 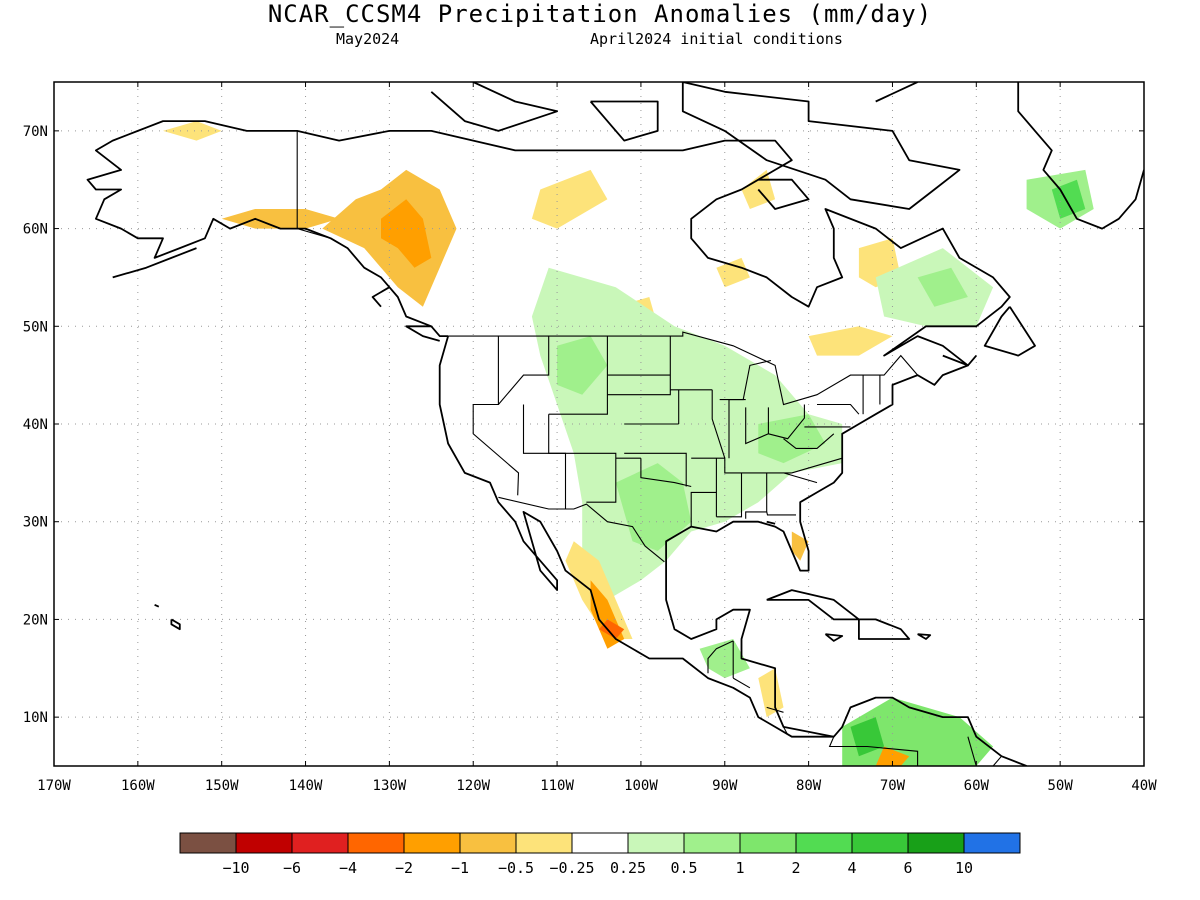 I want to click on colorbar-label: −2, so click(x=404, y=868).